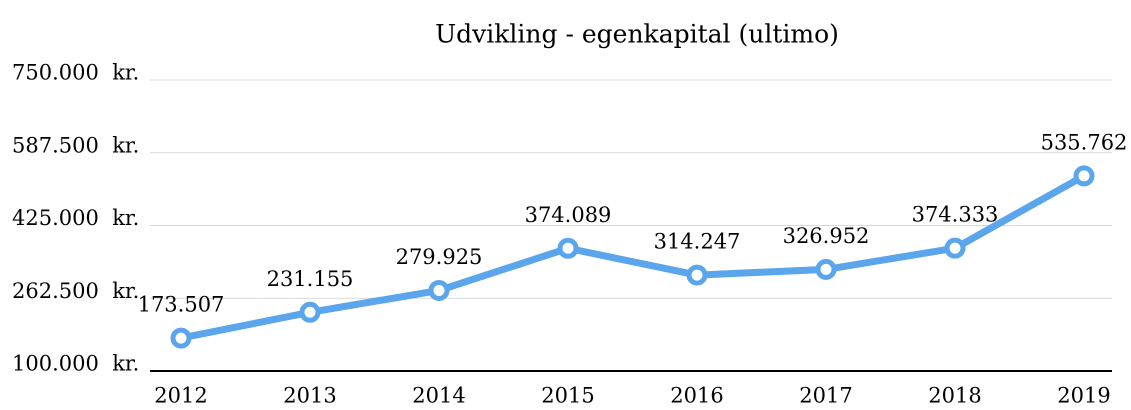 This screenshot has height=410, width=1131. I want to click on data-label: 535.762, so click(1084, 142).